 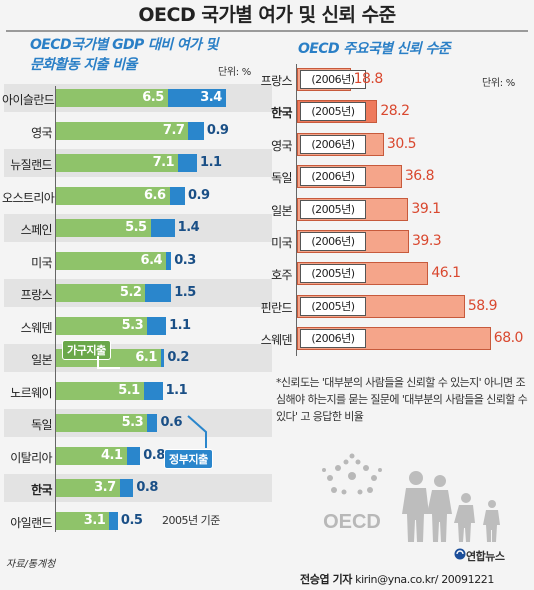 What do you see at coordinates (374, 49) in the screenshot?
I see `right-panel-title: OECD 주요국별 신뢰 수준` at bounding box center [374, 49].